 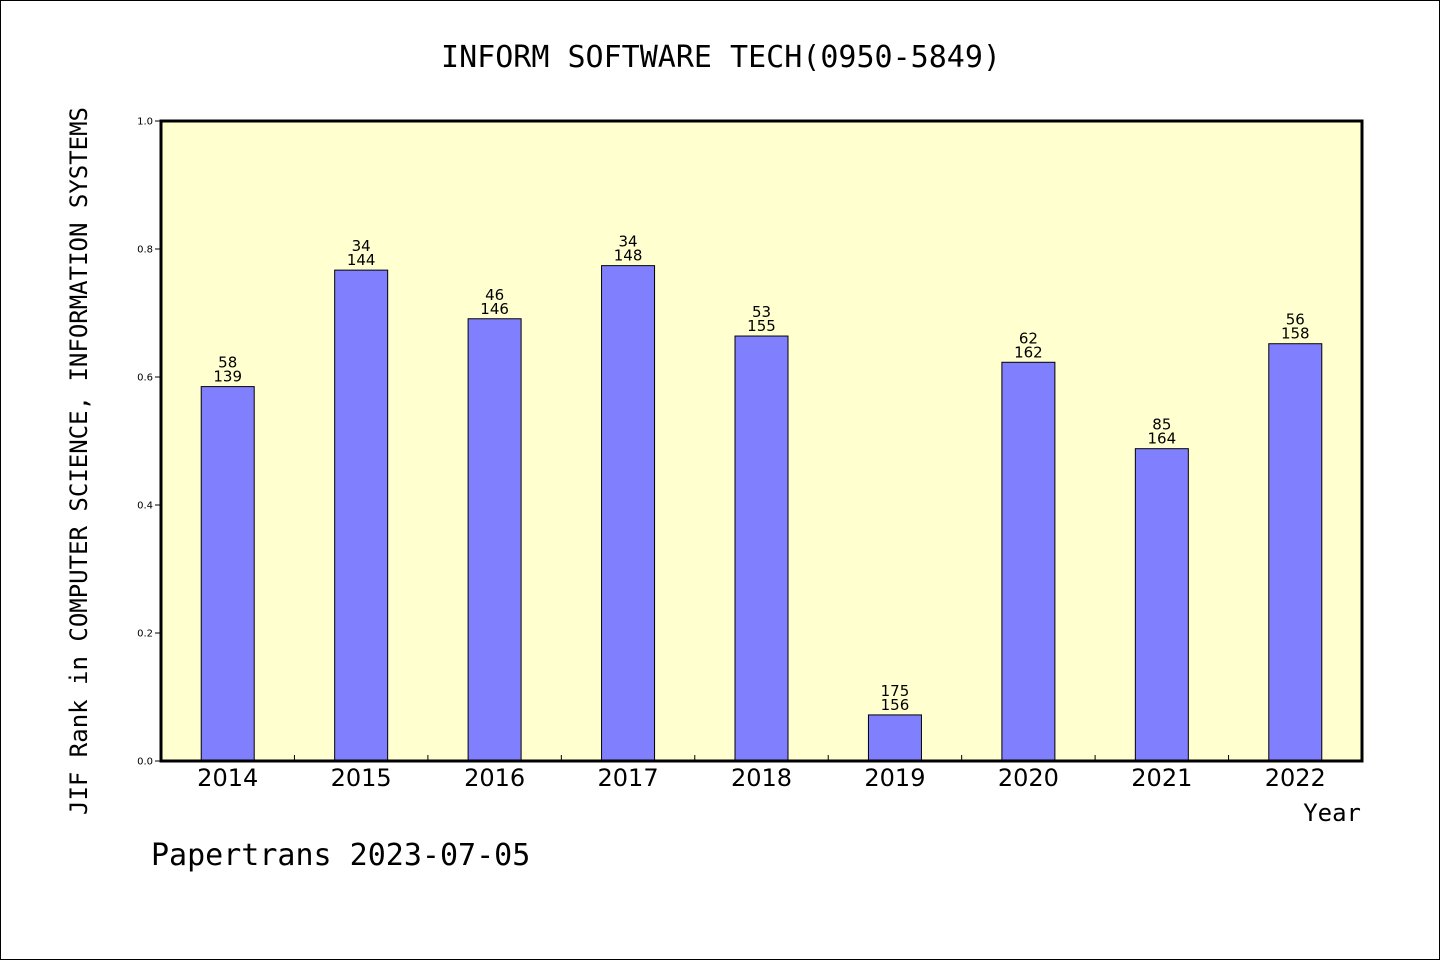 I want to click on y-tick-label: 0.0, so click(x=145, y=762).